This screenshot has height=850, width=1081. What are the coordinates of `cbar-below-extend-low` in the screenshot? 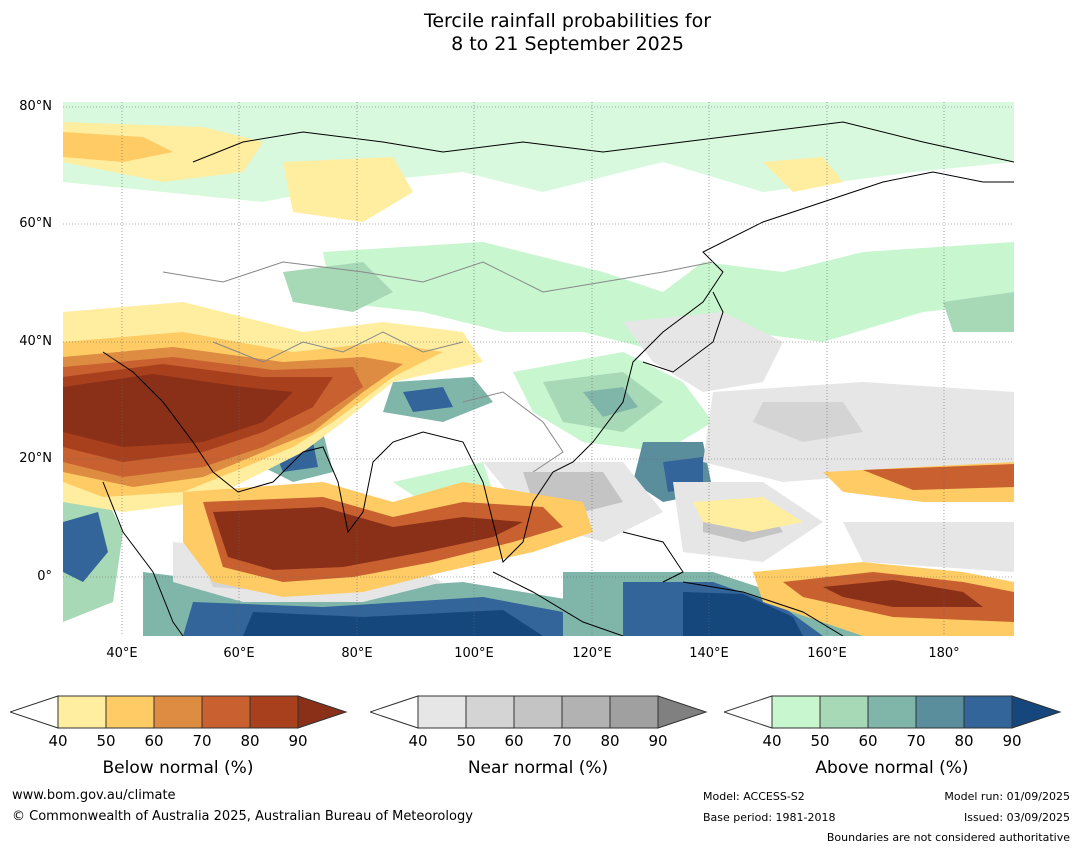 It's located at (33, 712).